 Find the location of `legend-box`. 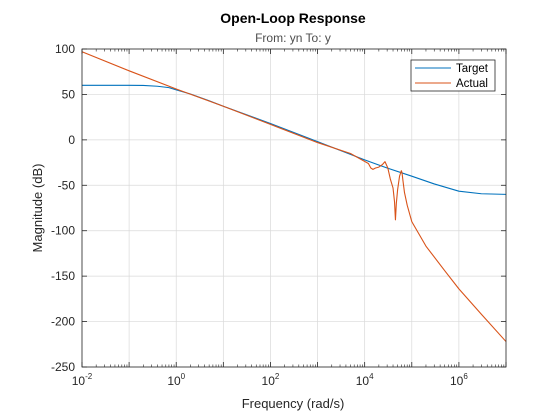

legend-box is located at coordinates (453, 75).